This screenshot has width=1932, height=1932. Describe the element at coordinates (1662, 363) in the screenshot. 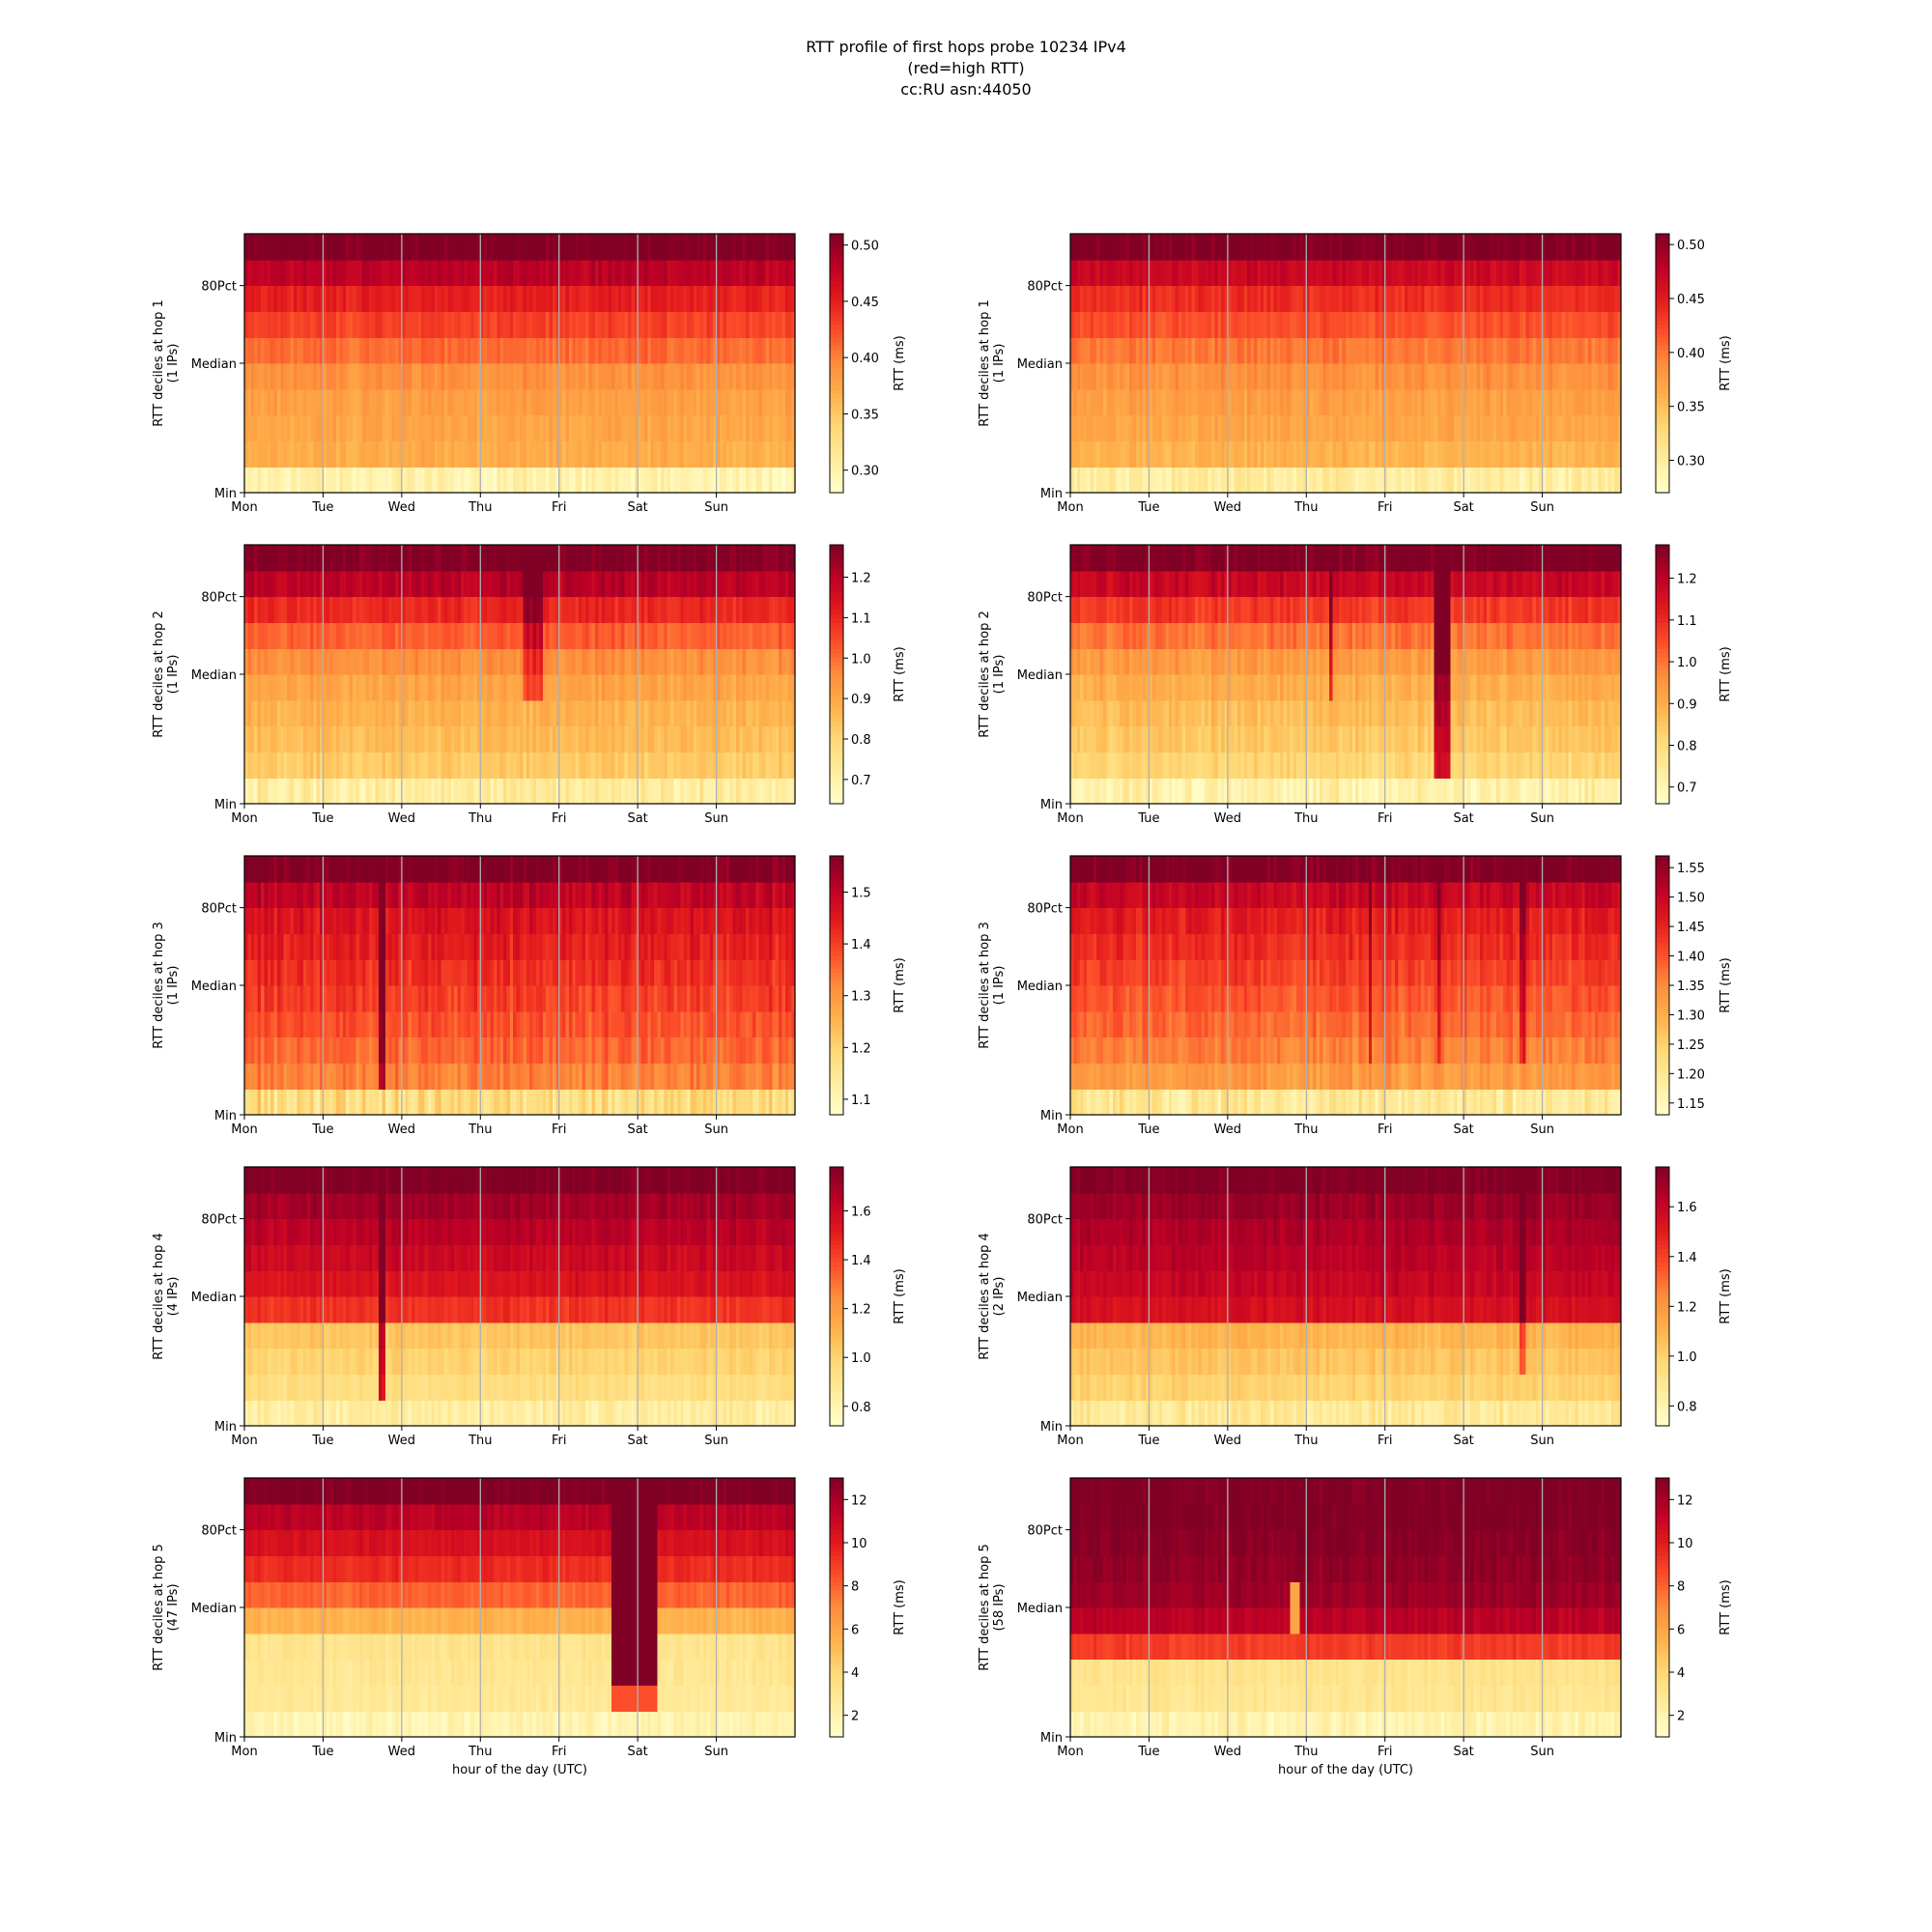

I see `colorbar-frame` at that location.